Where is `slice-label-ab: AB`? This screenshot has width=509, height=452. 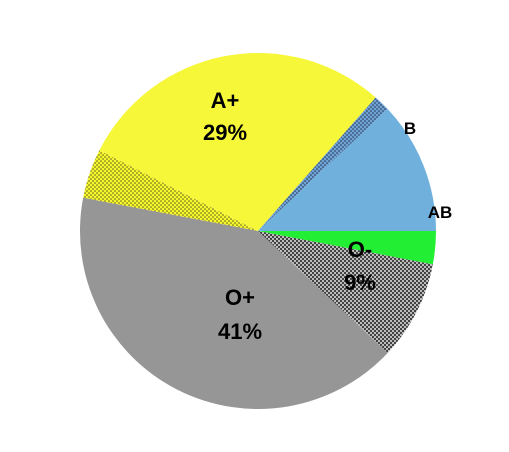
slice-label-ab: AB is located at coordinates (440, 212).